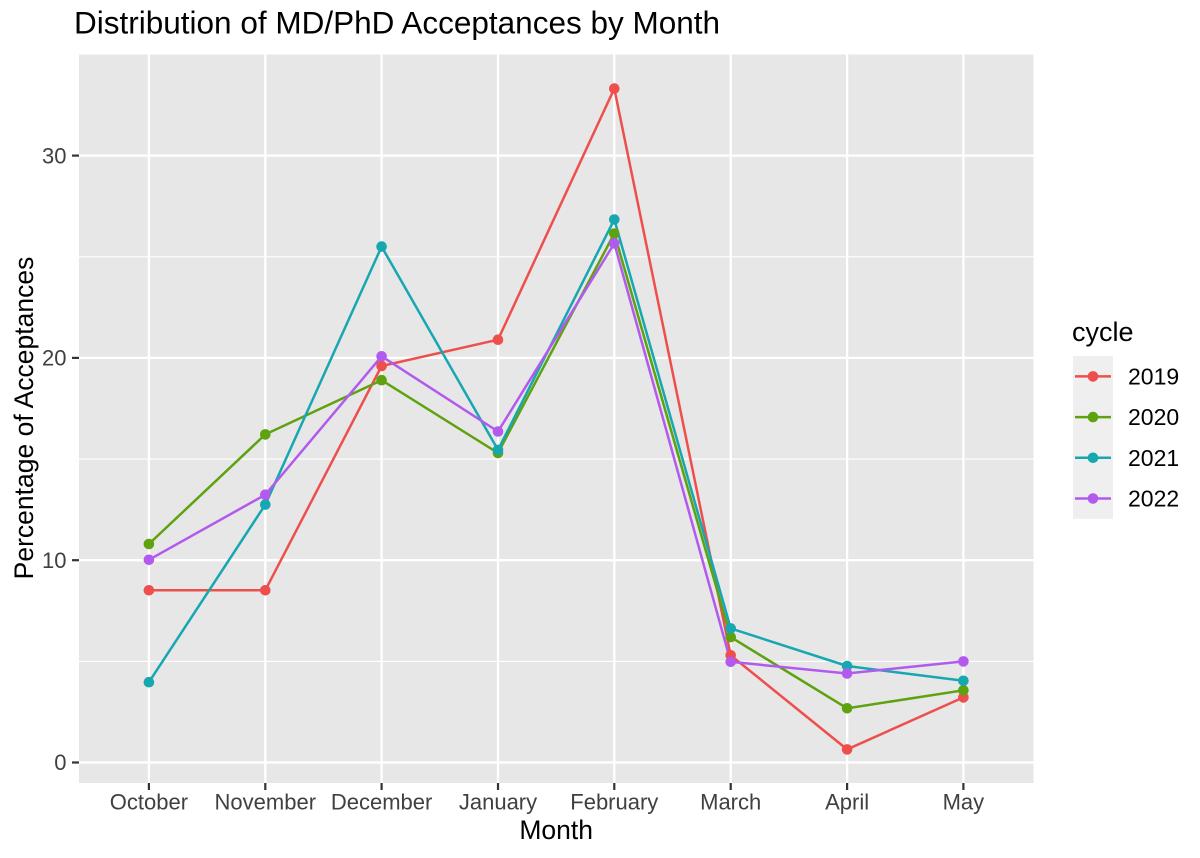 Image resolution: width=1200 pixels, height=858 pixels. Describe the element at coordinates (1153, 499) in the screenshot. I see `svg-text: 2022` at that location.